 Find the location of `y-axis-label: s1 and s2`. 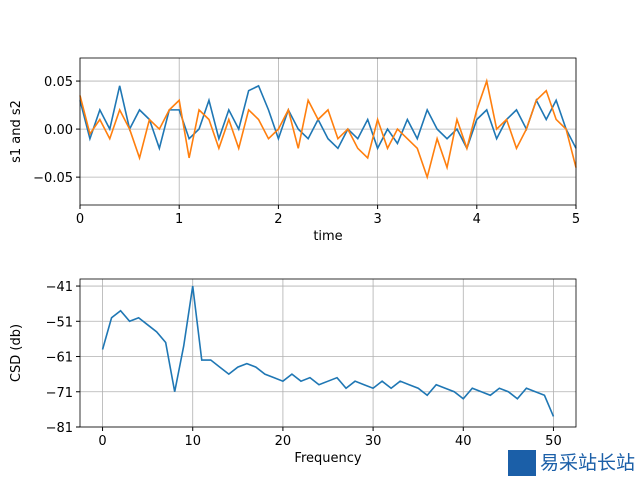

y-axis-label: s1 and s2 is located at coordinates (16, 131).